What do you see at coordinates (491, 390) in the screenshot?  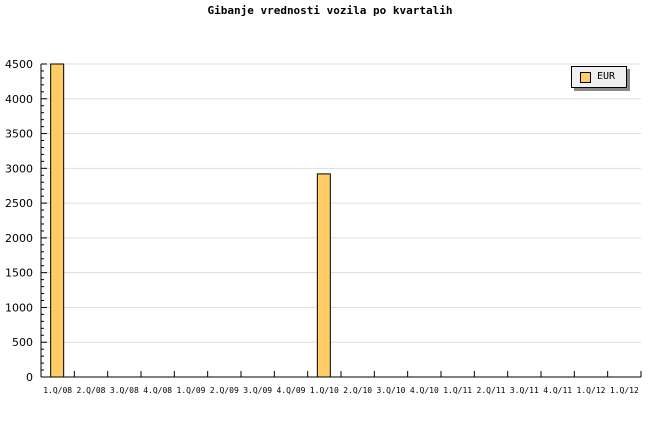 I see `x-tick-label: 2.Q/11` at bounding box center [491, 390].